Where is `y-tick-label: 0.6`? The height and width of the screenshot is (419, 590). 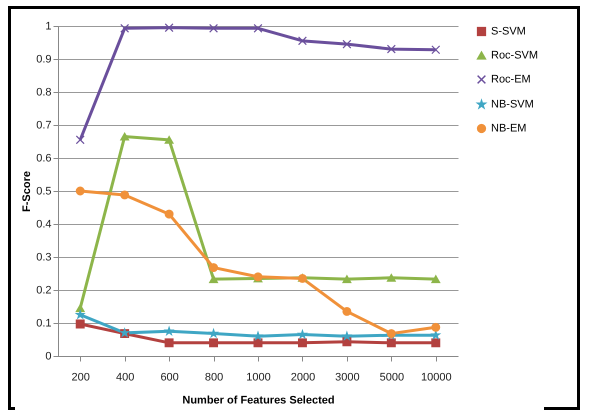 y-tick-label: 0.6 is located at coordinates (44, 158).